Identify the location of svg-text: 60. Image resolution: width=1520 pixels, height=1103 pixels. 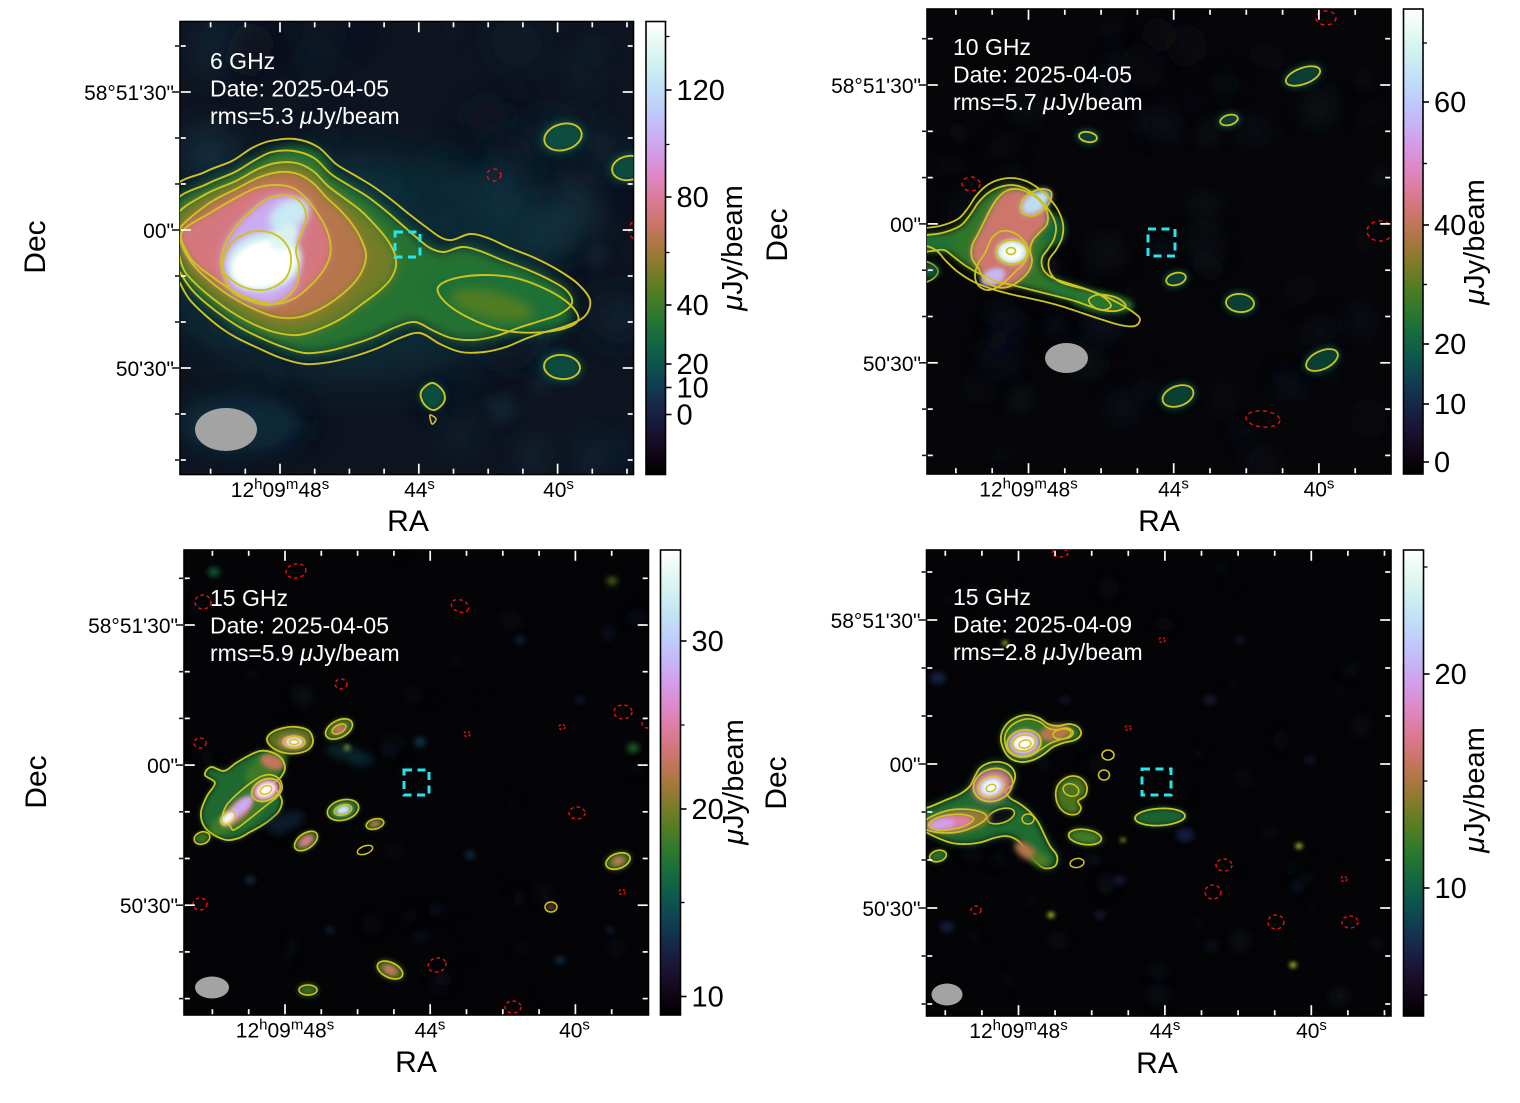
(1450, 103).